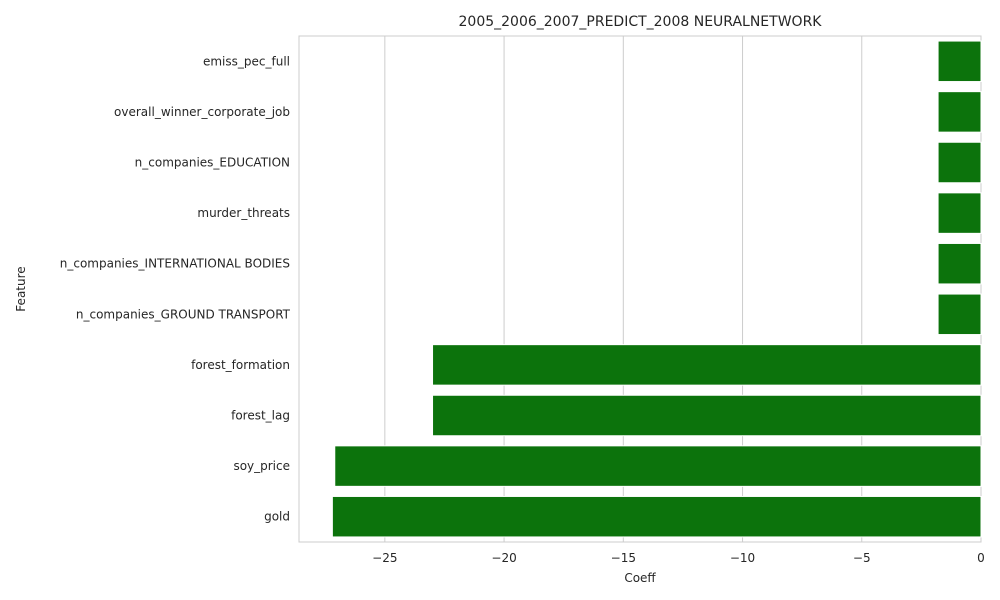 The width and height of the screenshot is (1000, 600). Describe the element at coordinates (277, 517) in the screenshot. I see `y-tick-label: gold` at that location.